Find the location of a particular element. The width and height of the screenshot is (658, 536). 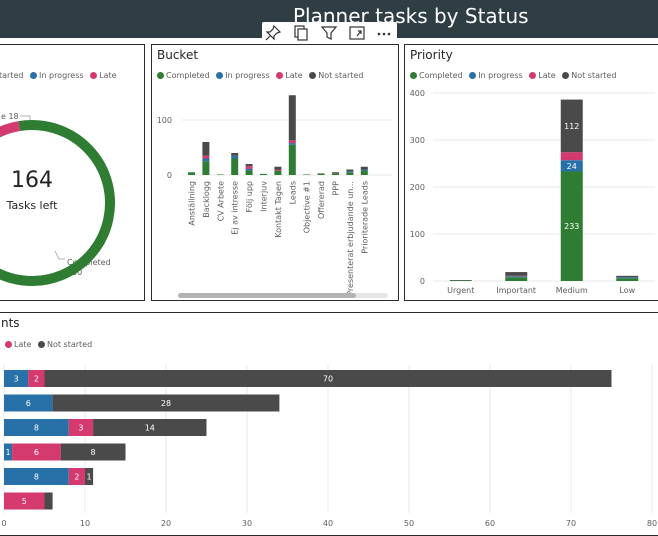

donut-slice-completed is located at coordinates (57, 203).